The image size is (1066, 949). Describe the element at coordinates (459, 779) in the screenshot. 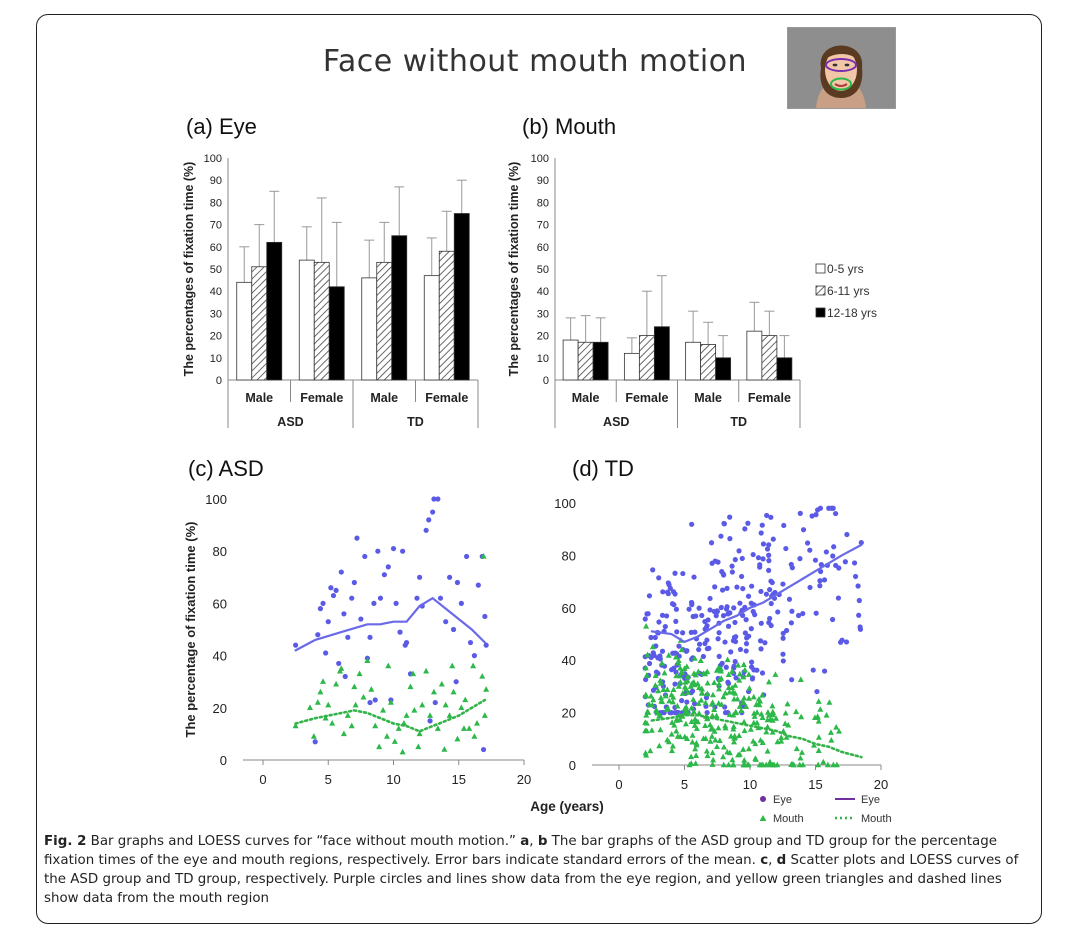

I see `x-tick-label: 15` at that location.